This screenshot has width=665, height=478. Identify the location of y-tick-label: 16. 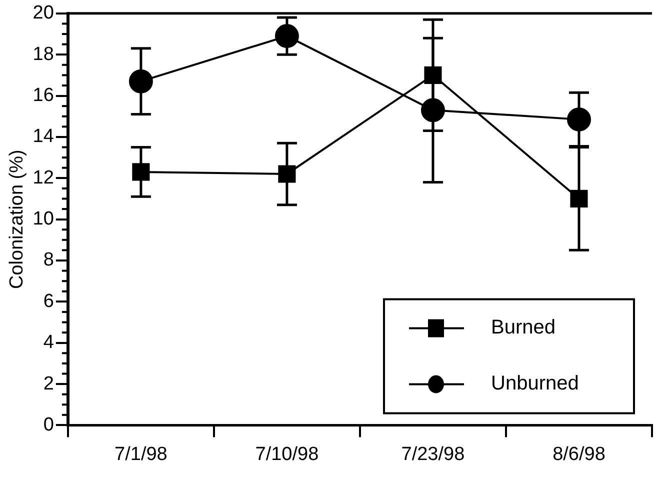
(43, 95).